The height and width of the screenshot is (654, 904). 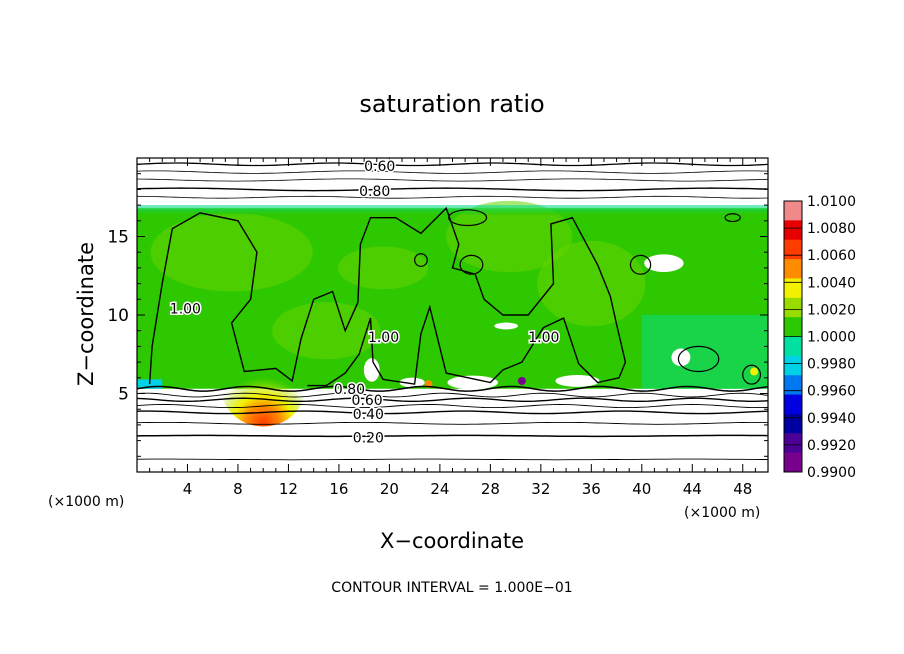 I want to click on x-tick-label: 16, so click(x=338, y=489).